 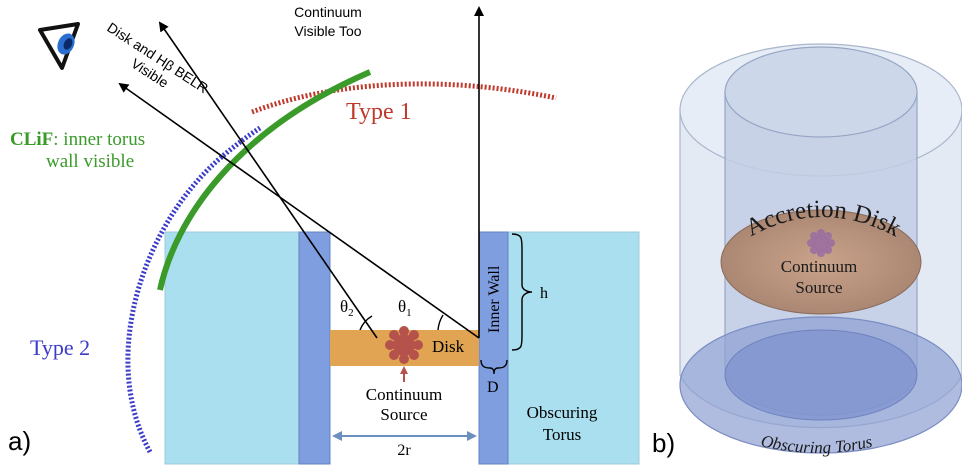 What do you see at coordinates (19, 441) in the screenshot?
I see `panel-a-label: a)` at bounding box center [19, 441].